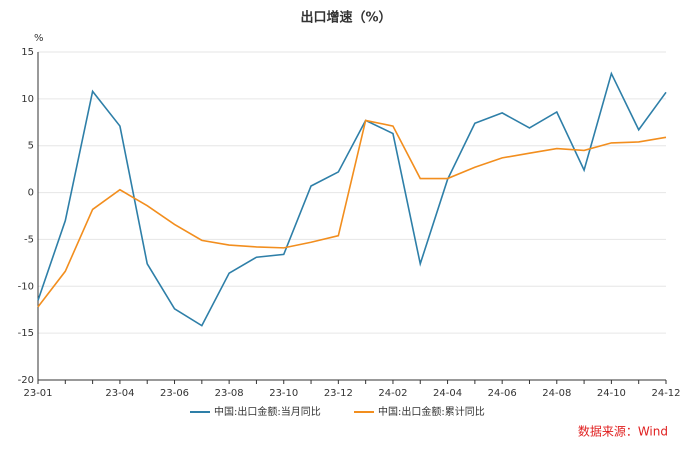 This screenshot has width=692, height=450. What do you see at coordinates (26, 380) in the screenshot?
I see `y-tick-label: -20` at bounding box center [26, 380].